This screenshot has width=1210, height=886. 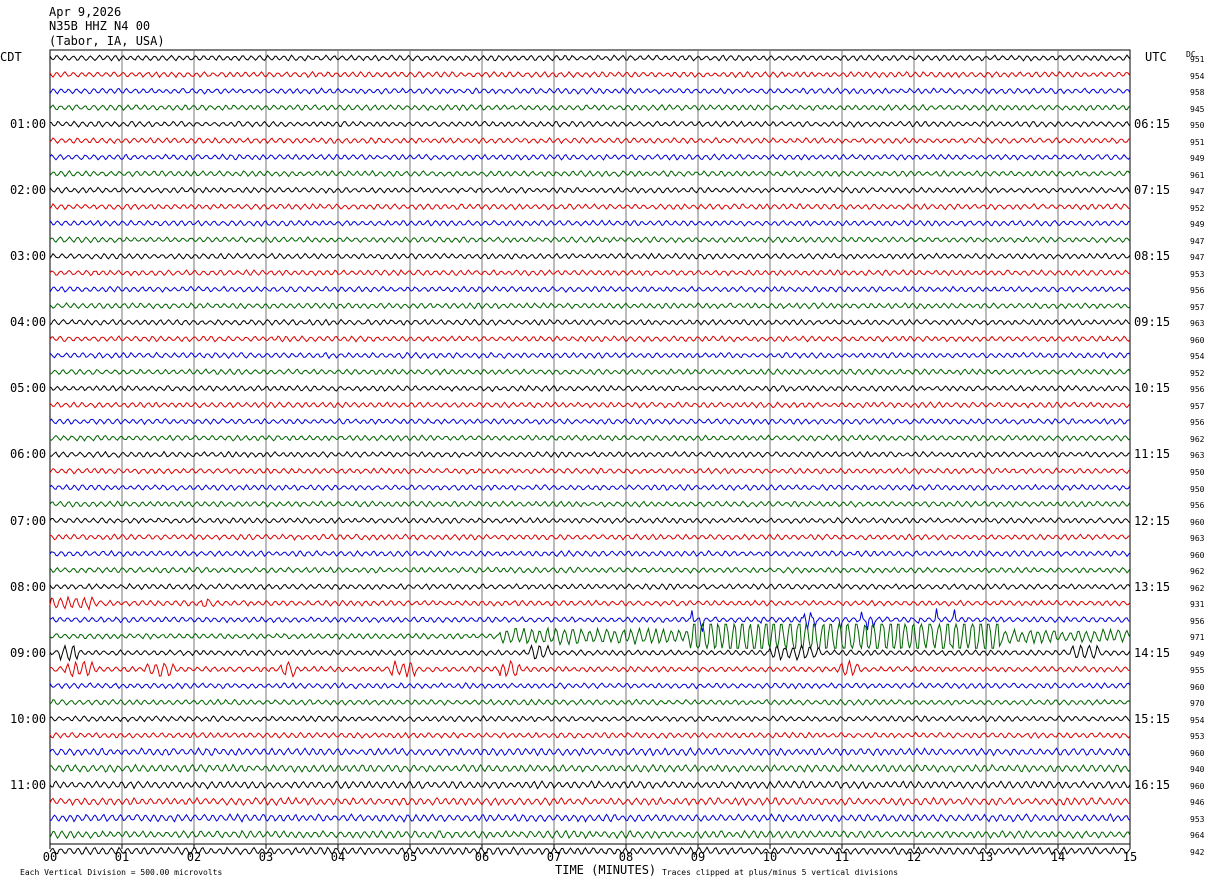 What do you see at coordinates (590, 854) in the screenshot?
I see `x-axis-ticks: 00 01 02 03 04 05 06 07 08 09 10 11 12 13 14 15` at bounding box center [590, 854].